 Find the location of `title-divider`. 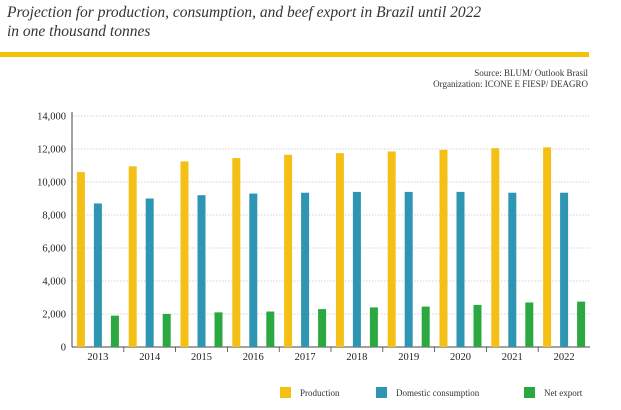

title-divider is located at coordinates (294, 54).